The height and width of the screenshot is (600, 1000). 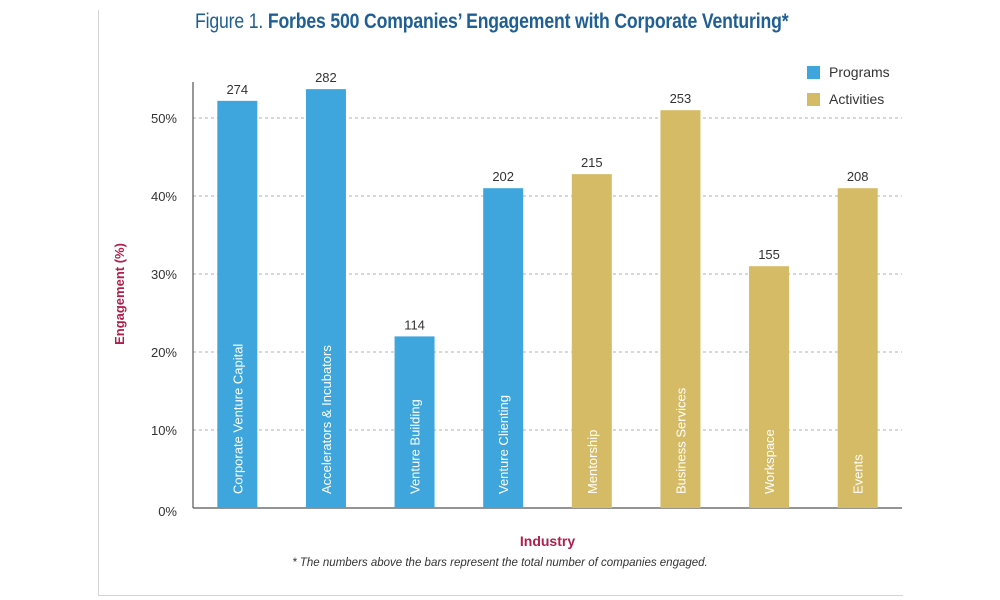 I want to click on bar-group: 282 Accelerators & Incubators, so click(x=325, y=289).